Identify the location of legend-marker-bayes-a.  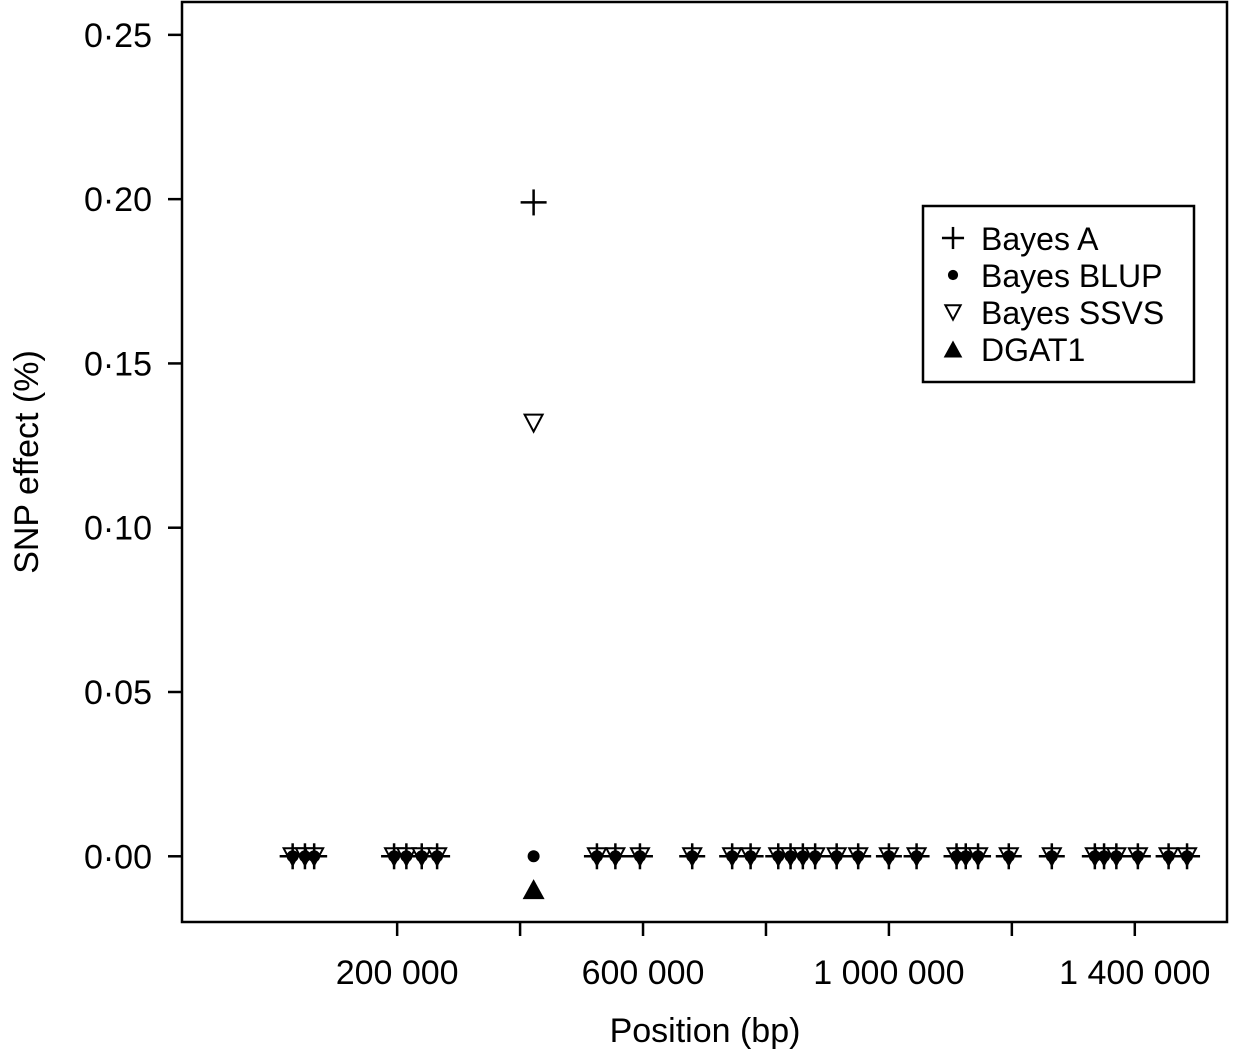
(953, 238).